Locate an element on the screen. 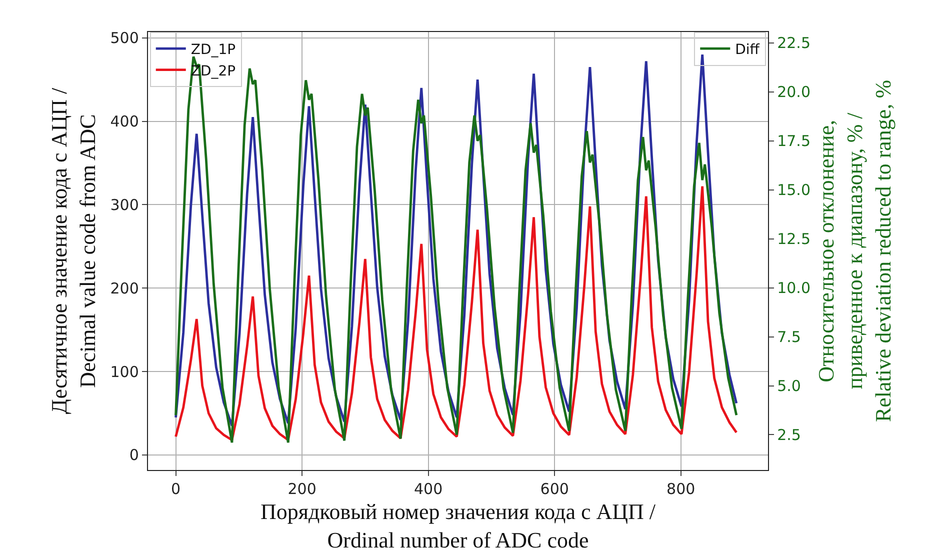 Image resolution: width=940 pixels, height=556 pixels. legend-label: Diff is located at coordinates (747, 50).